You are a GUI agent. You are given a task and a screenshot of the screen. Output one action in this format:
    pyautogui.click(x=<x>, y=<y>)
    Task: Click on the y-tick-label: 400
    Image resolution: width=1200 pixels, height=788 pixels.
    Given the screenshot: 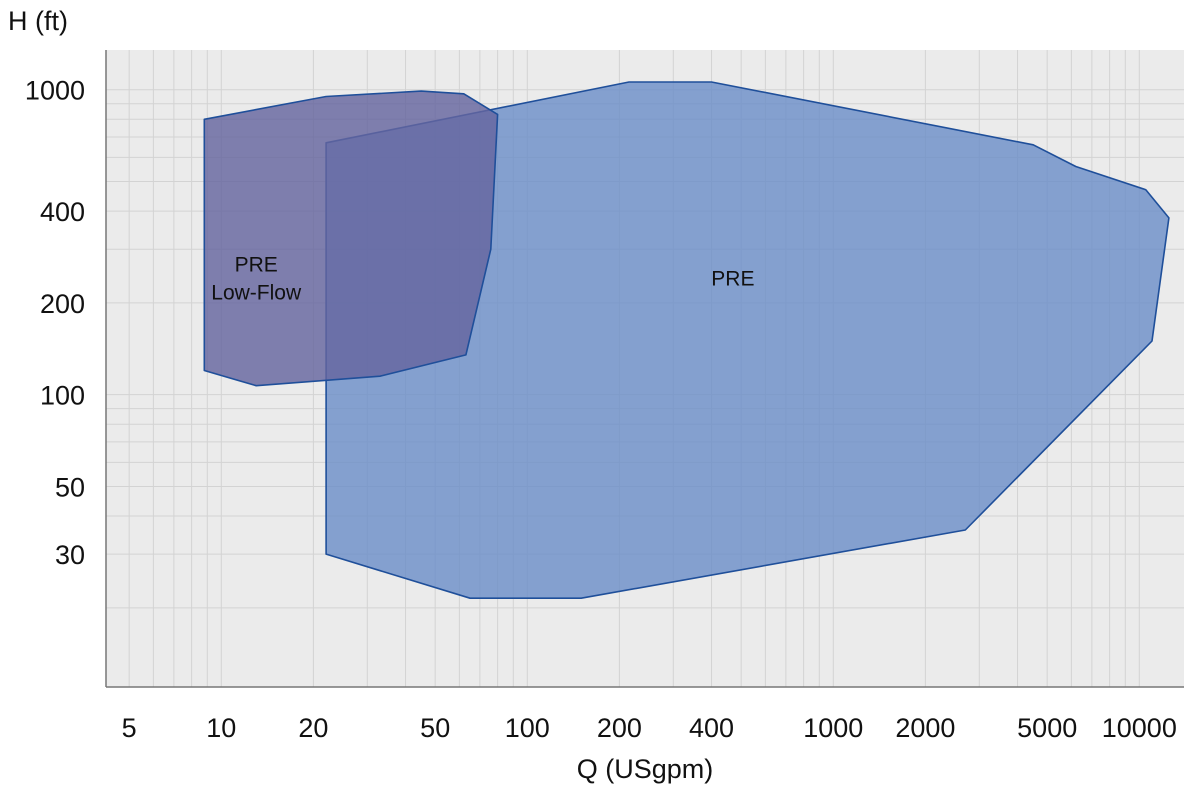 What is the action you would take?
    pyautogui.click(x=62, y=212)
    